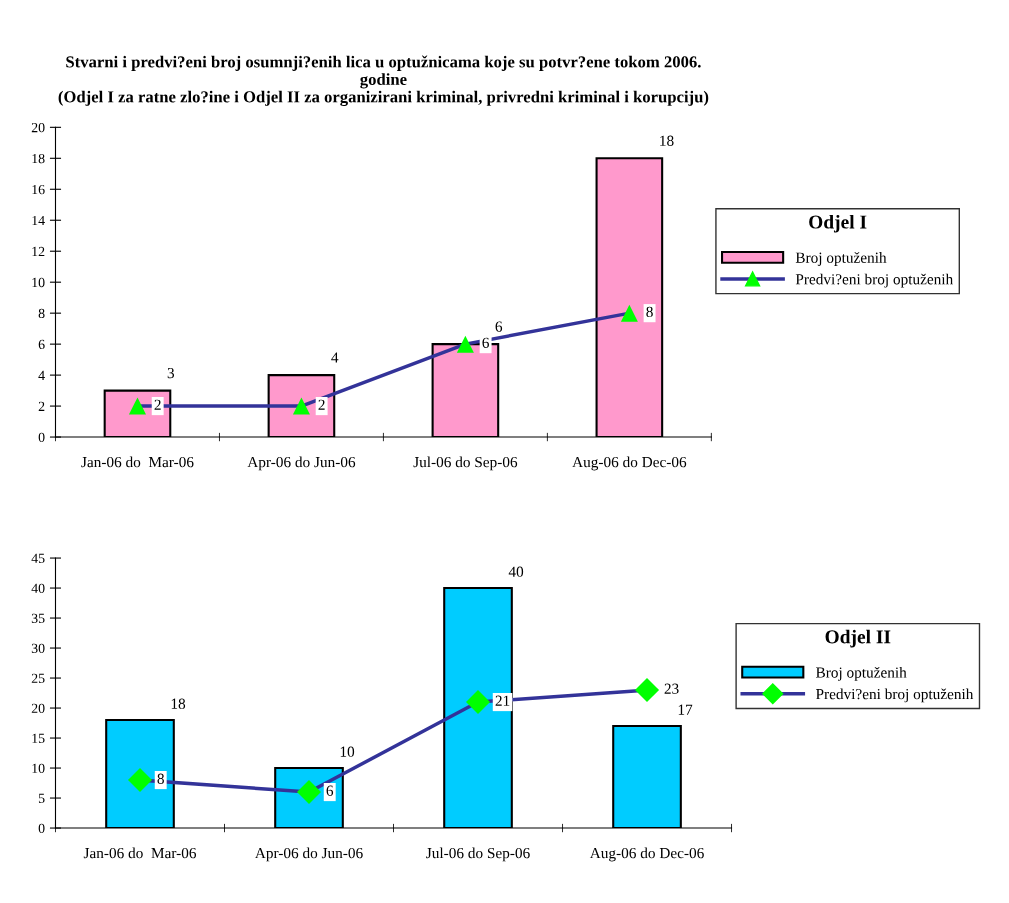  I want to click on data-label: 23, so click(671, 688).